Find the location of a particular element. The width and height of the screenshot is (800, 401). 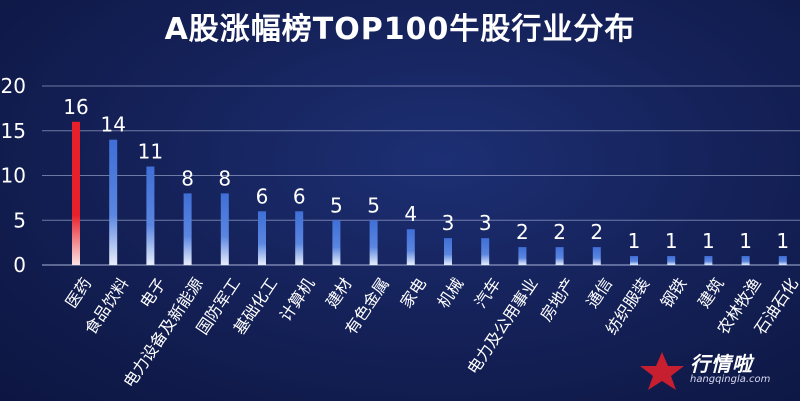

y-tick-label: 15 is located at coordinates (13, 131).